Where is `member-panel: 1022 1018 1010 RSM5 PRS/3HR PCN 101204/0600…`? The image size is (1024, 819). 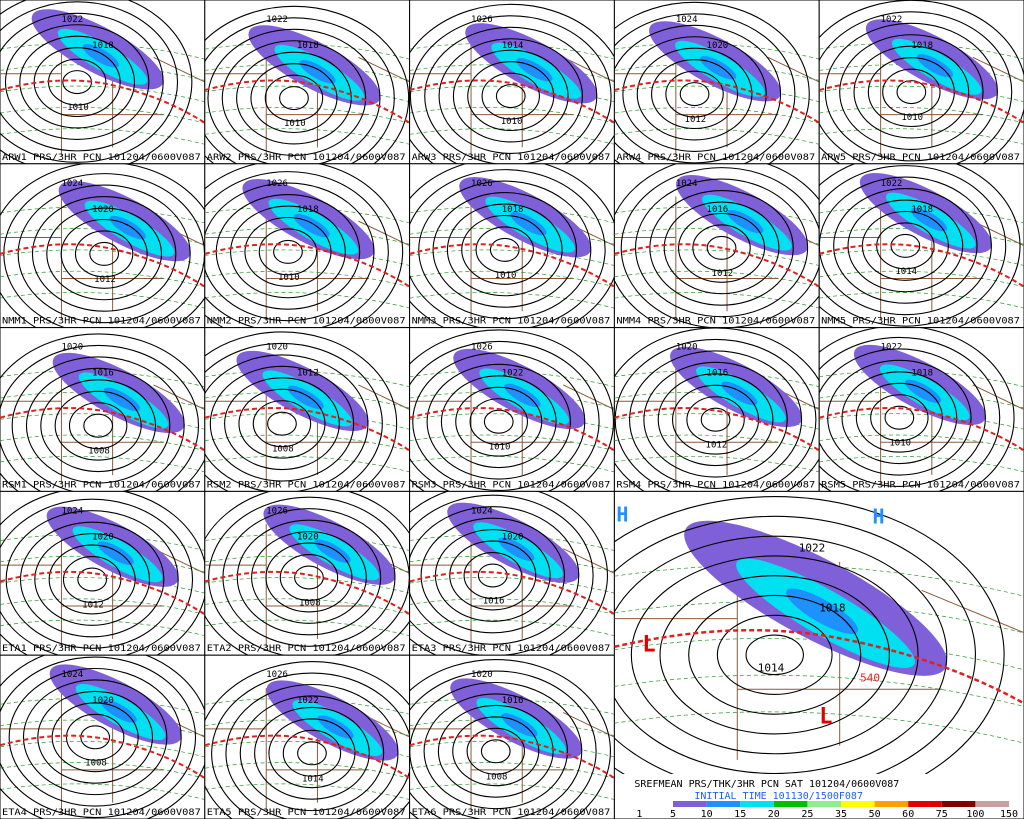 member-panel: 1022 1018 1010 RSM5 PRS/3HR PCN 101204/0600… is located at coordinates (921, 409).